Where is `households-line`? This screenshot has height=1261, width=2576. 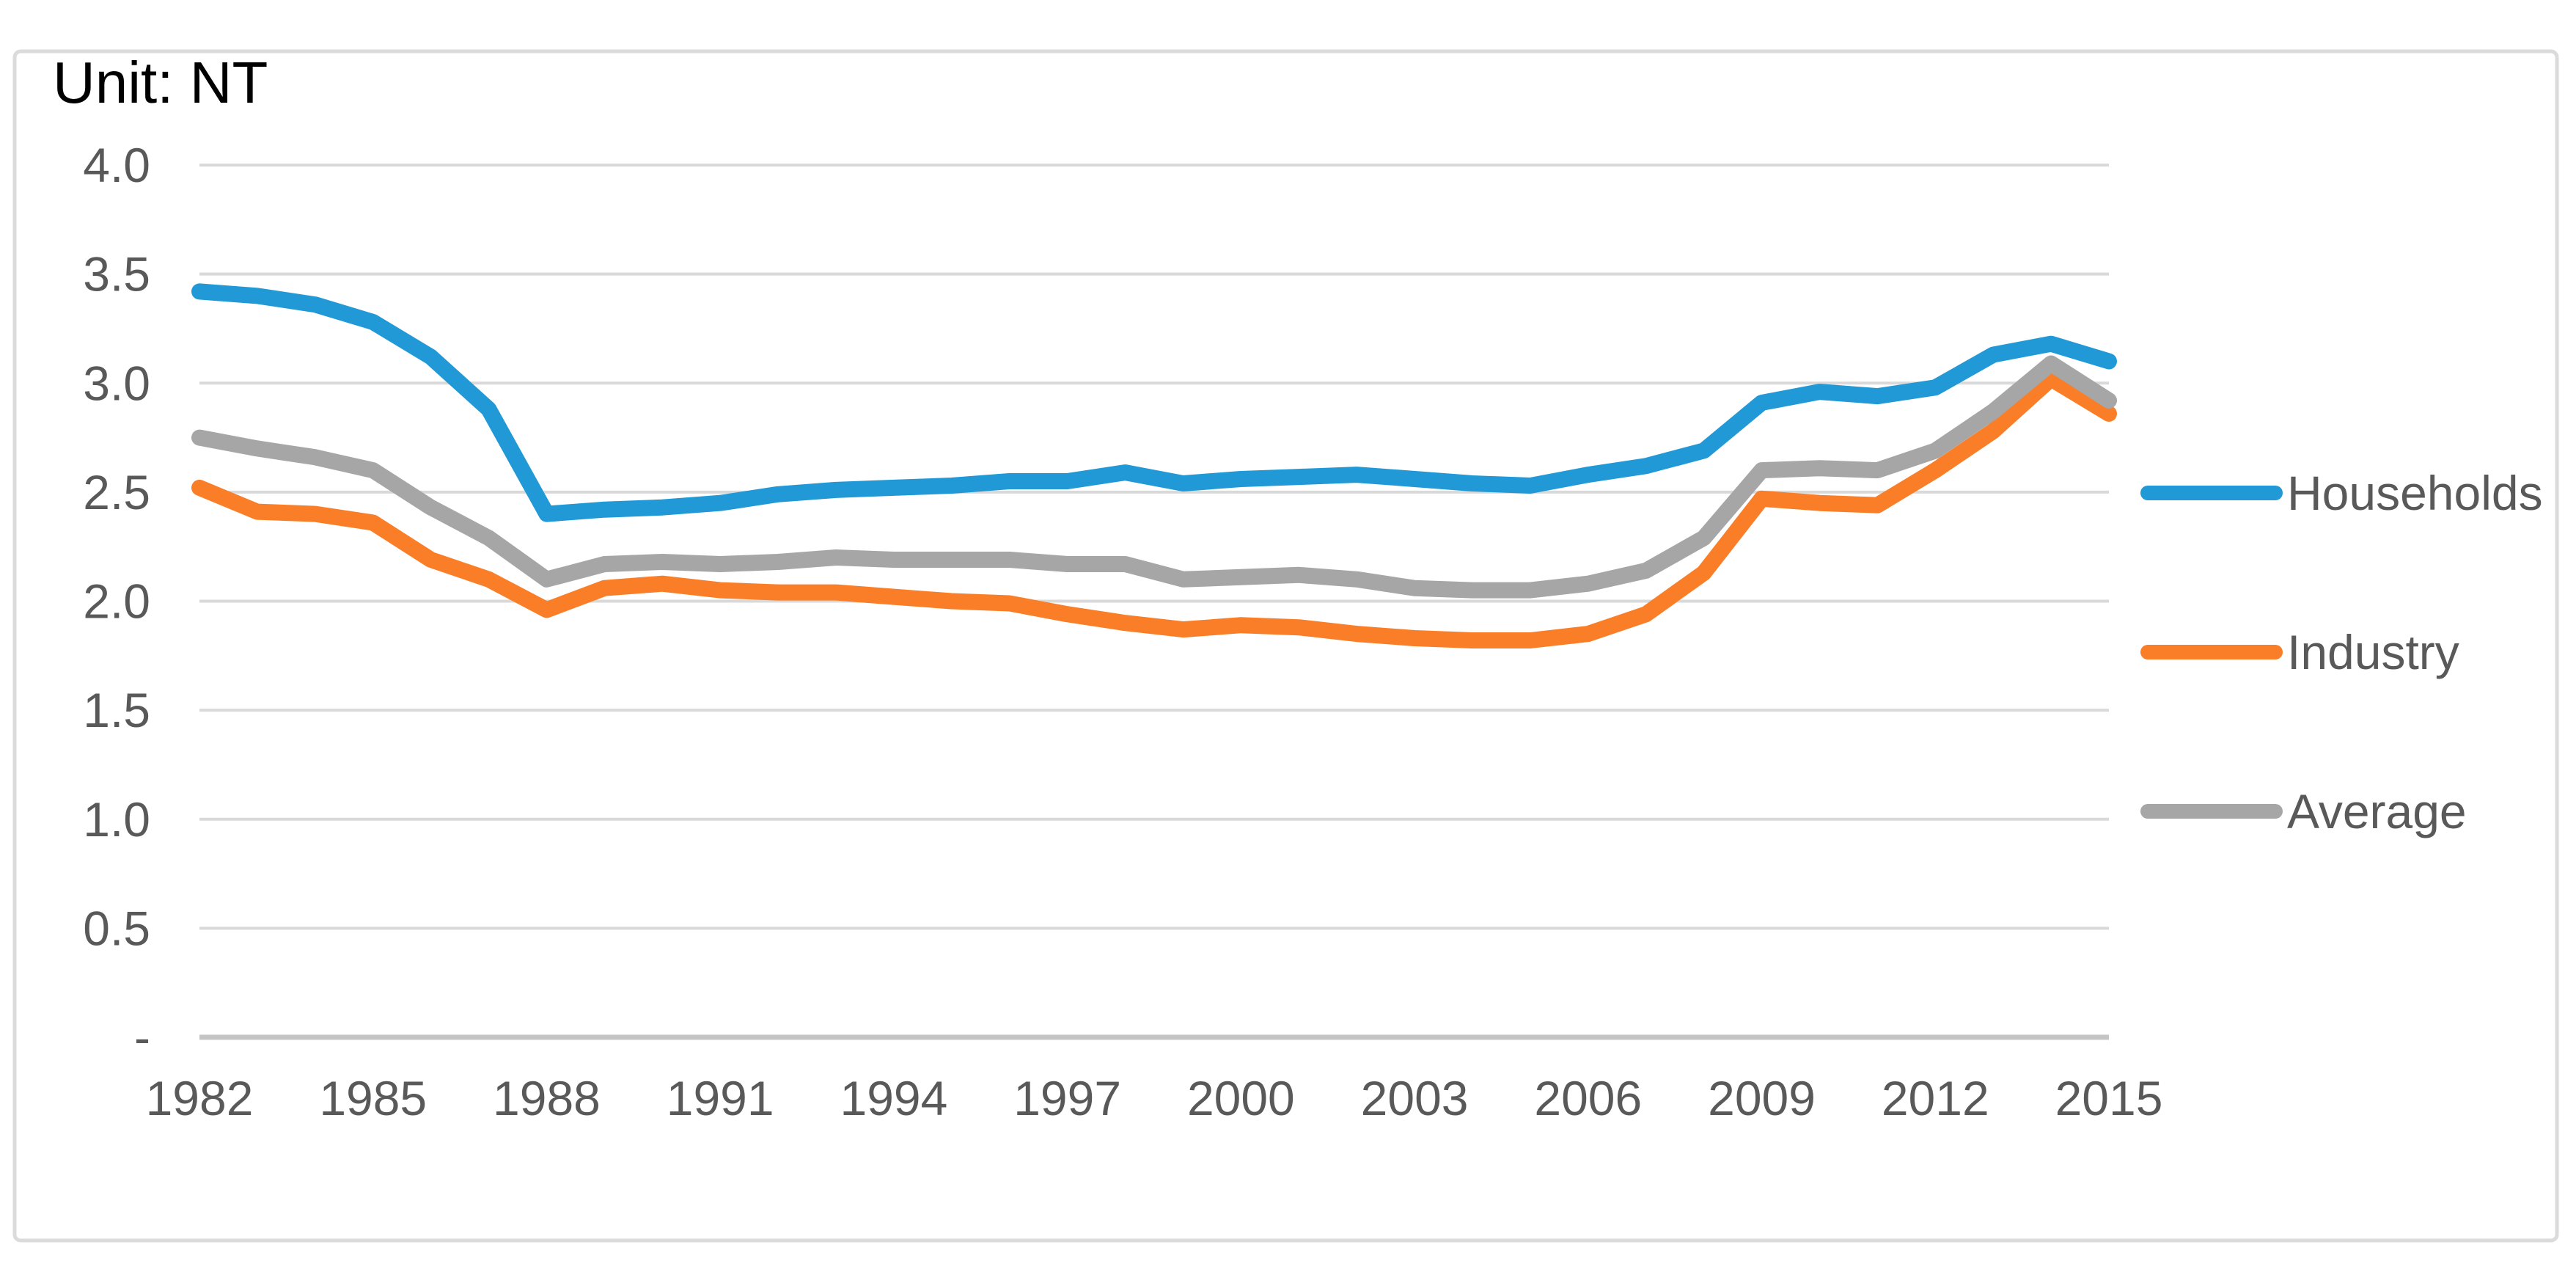
households-line is located at coordinates (1154, 402).